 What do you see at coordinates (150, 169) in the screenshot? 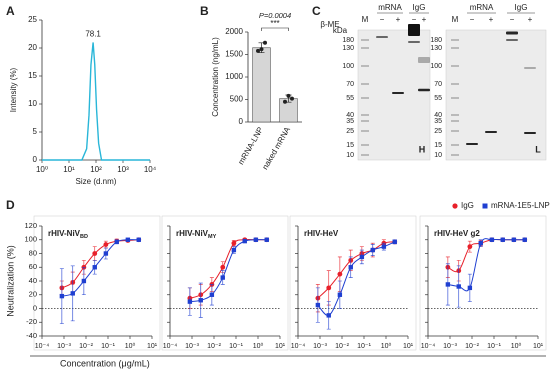
I see `x-tick-label: 10⁴` at bounding box center [150, 169].